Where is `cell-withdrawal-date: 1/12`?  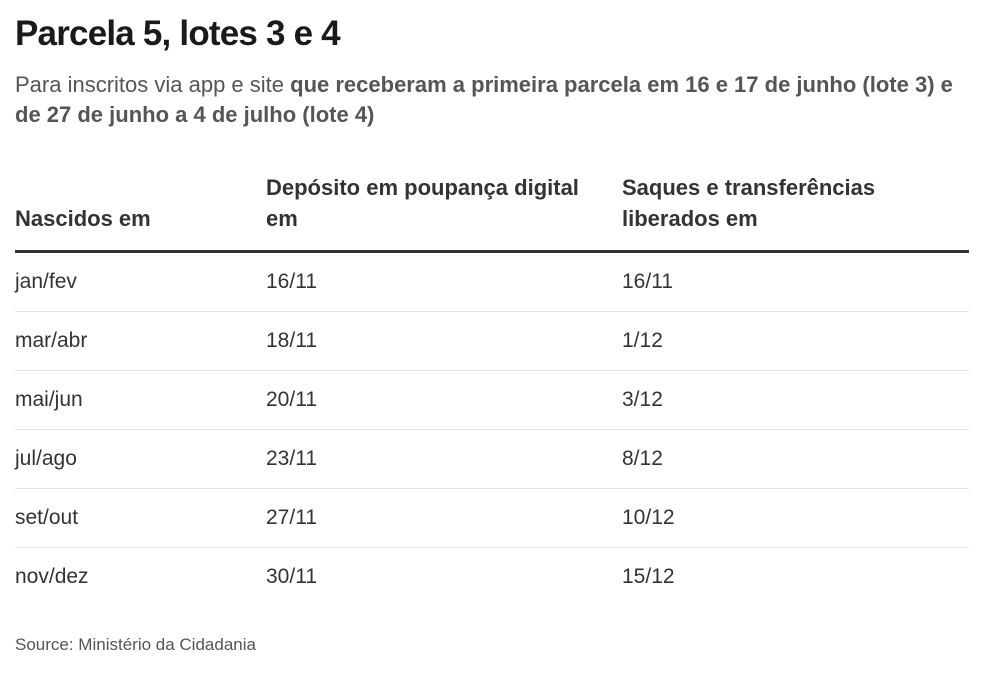
cell-withdrawal-date: 1/12 is located at coordinates (642, 340).